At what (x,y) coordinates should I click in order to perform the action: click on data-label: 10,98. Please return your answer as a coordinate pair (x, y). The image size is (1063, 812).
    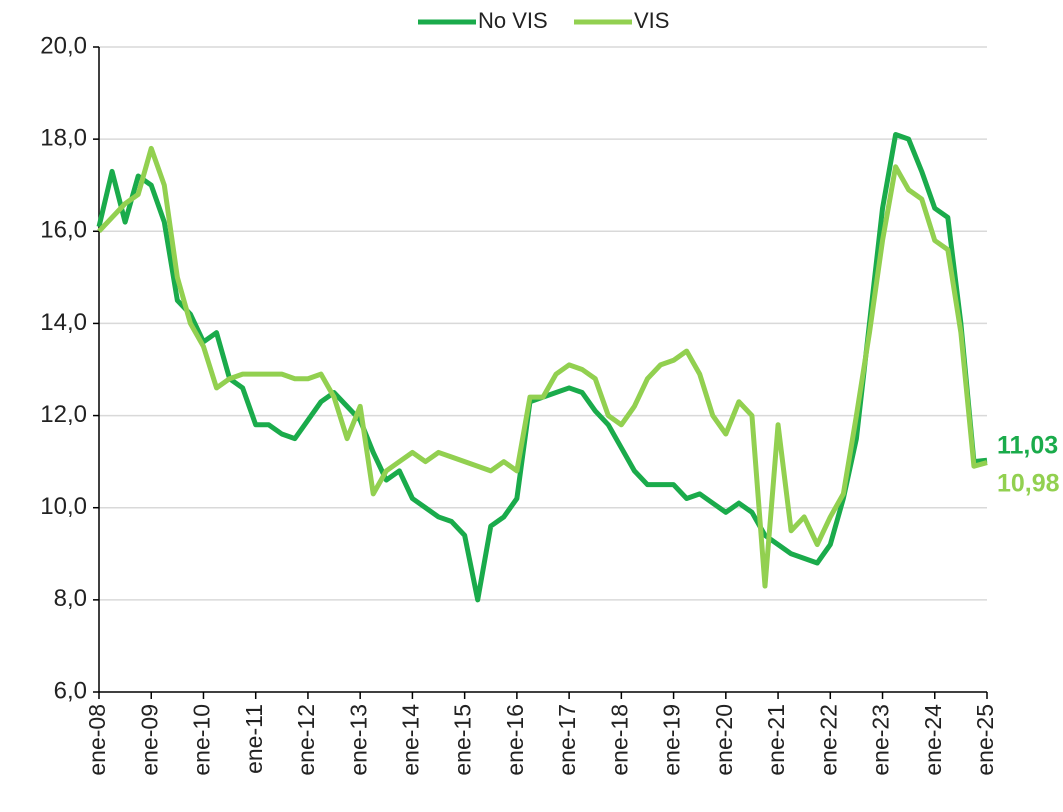
    Looking at the image, I should click on (1028, 484).